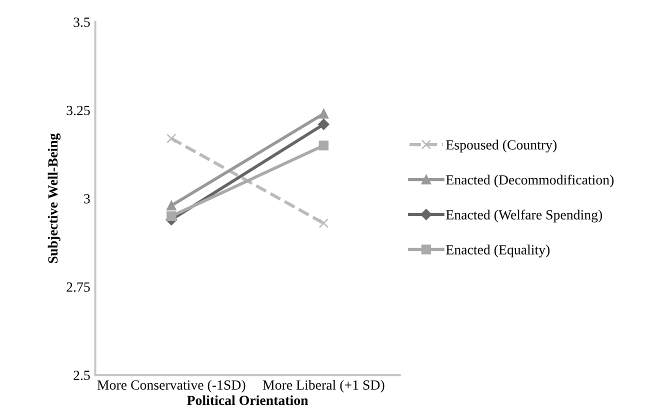 This screenshot has height=414, width=648. What do you see at coordinates (524, 216) in the screenshot?
I see `legend-label: Enacted (Welfare Spending)` at bounding box center [524, 216].